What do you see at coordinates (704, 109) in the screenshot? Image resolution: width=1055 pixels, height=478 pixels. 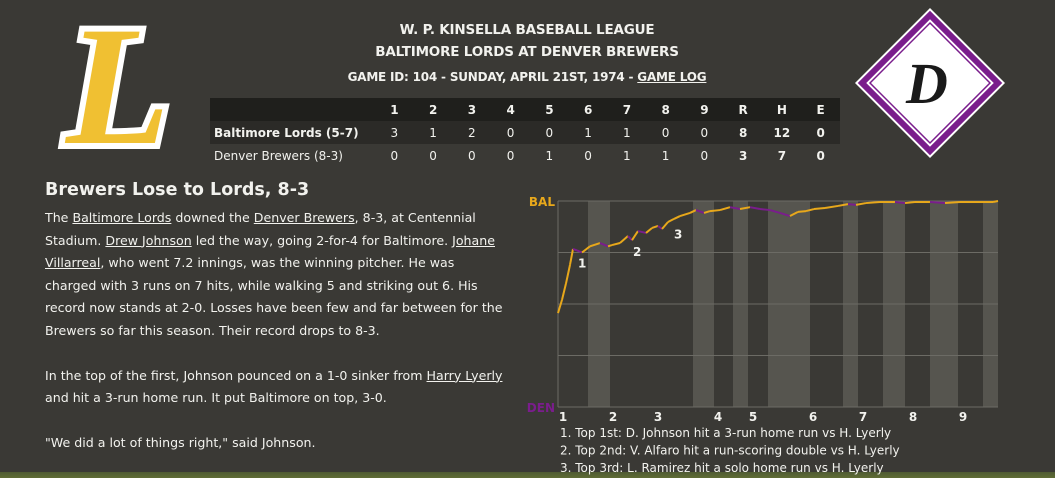 I see `column-label: 9` at bounding box center [704, 109].